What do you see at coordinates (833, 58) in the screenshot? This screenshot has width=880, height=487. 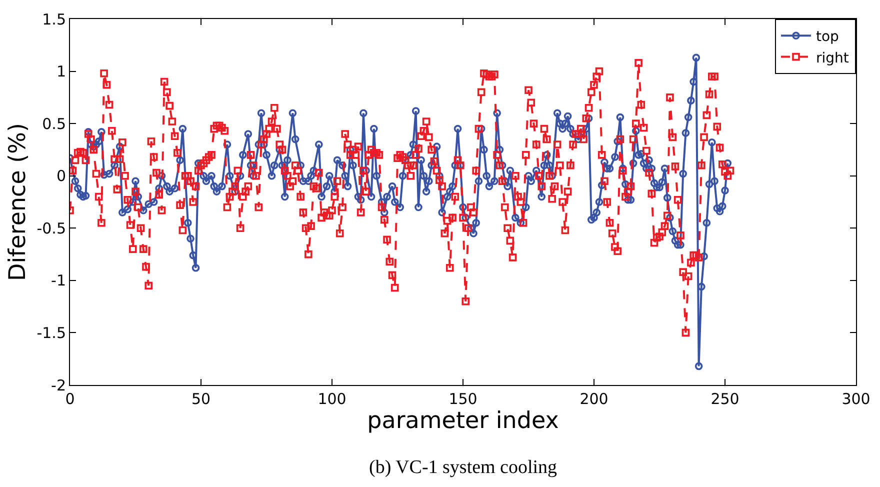 I see `legend-label: right` at bounding box center [833, 58].